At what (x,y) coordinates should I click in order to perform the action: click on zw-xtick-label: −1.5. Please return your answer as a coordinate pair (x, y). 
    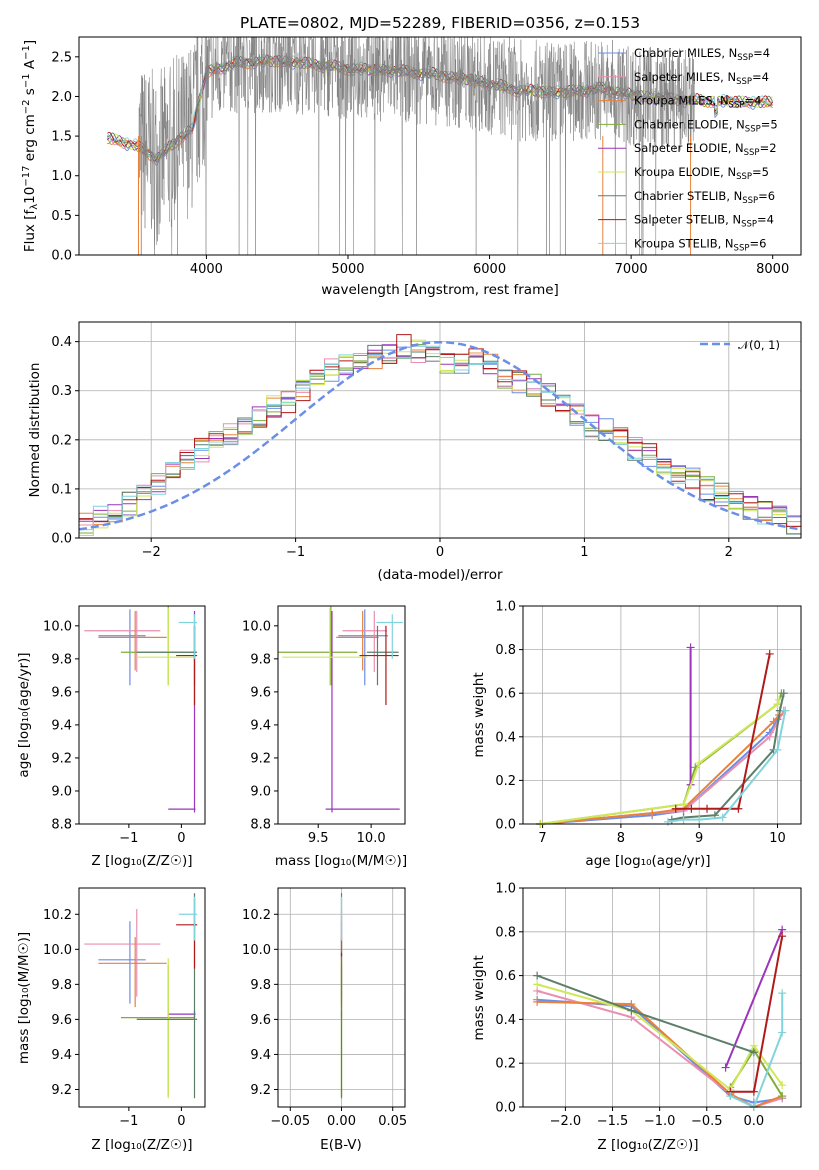
    Looking at the image, I should click on (613, 1121).